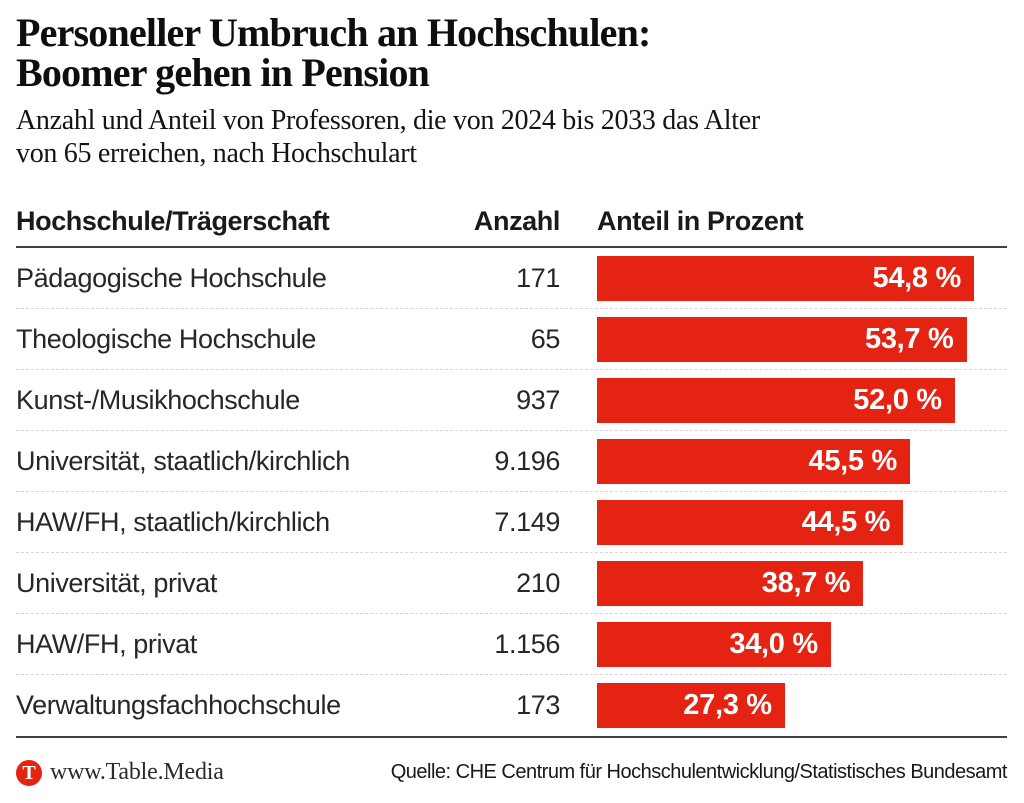 The height and width of the screenshot is (803, 1024). Describe the element at coordinates (853, 460) in the screenshot. I see `percent-label: 45,5 %` at that location.